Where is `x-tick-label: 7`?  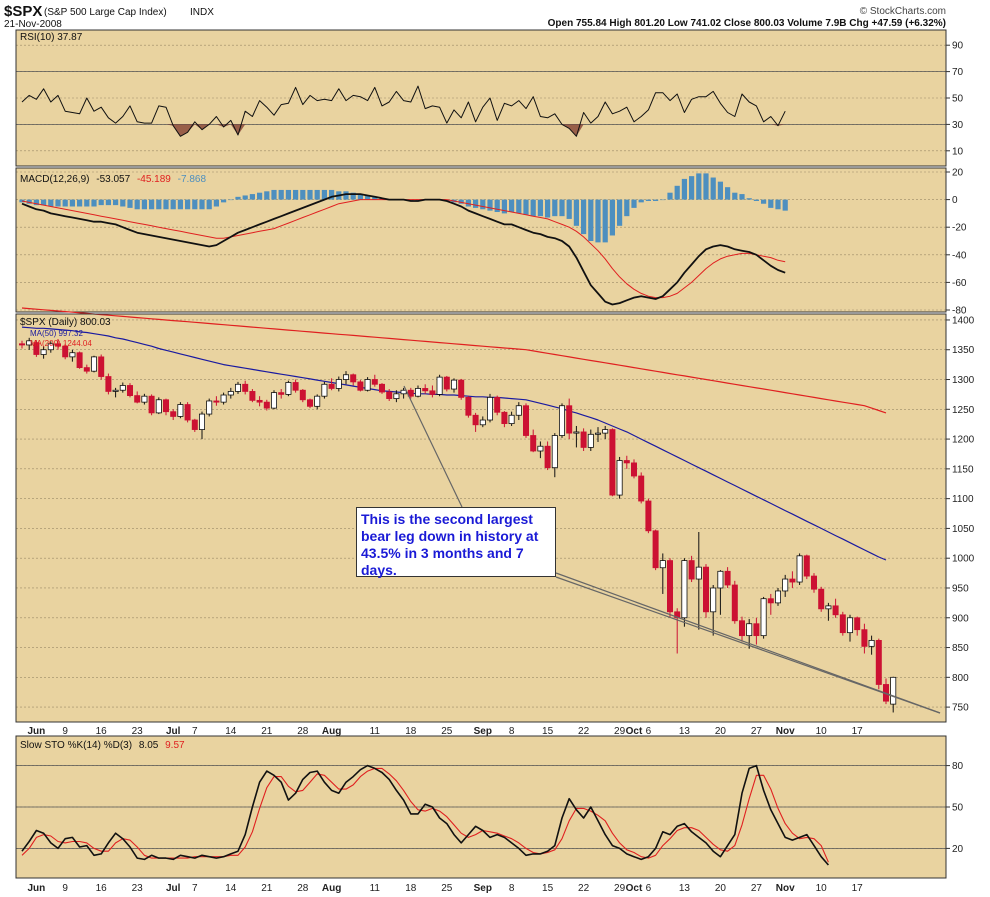
x-tick-label: 7 is located at coordinates (195, 888).